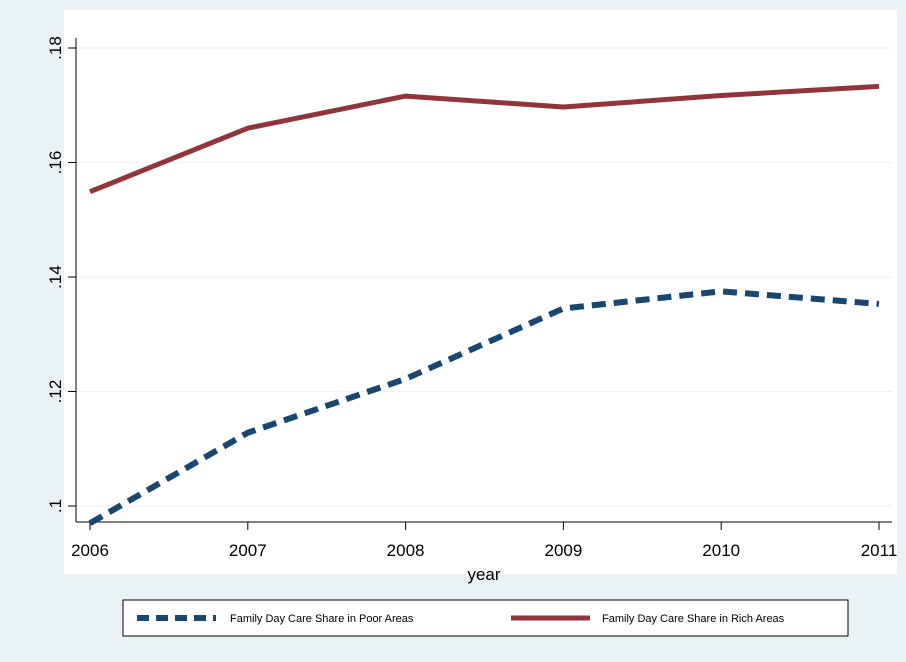 This screenshot has height=662, width=906. What do you see at coordinates (563, 550) in the screenshot?
I see `x-tick-label: 2009` at bounding box center [563, 550].